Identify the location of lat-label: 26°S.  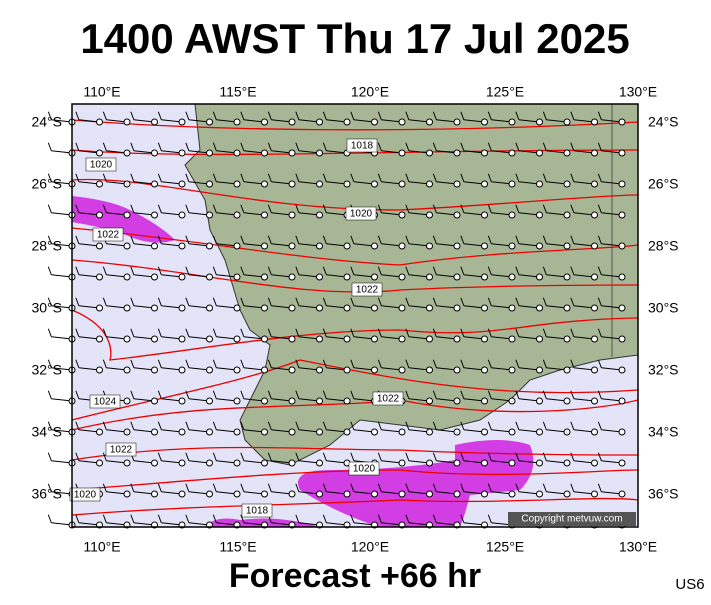
(663, 184).